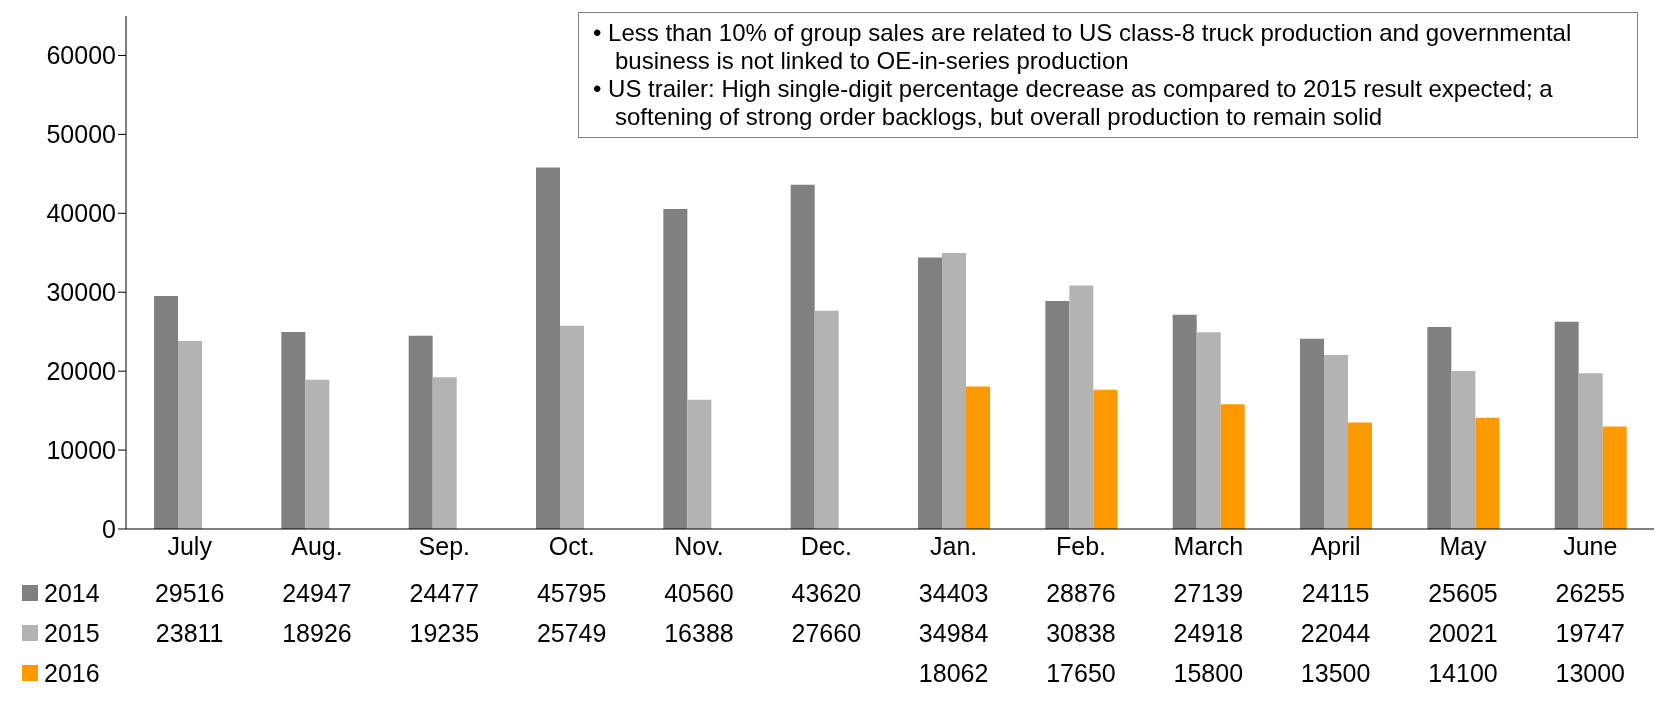 The image size is (1666, 708). I want to click on y-tick-label: 30000, so click(81, 292).